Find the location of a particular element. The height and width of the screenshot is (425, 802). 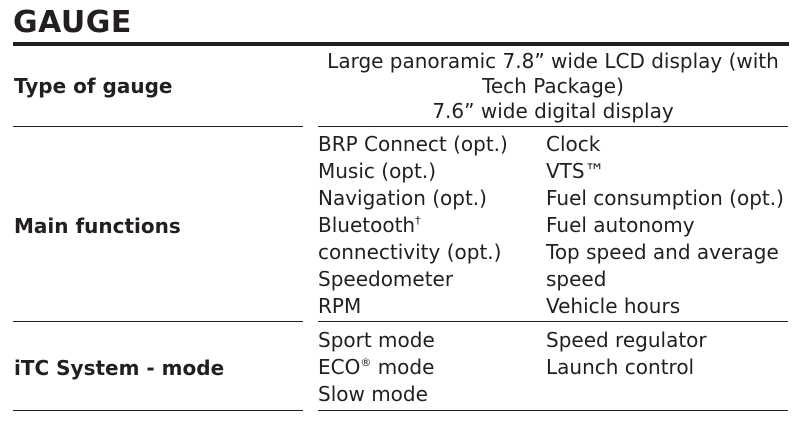

row-label-type-of-gauge: Type of gauge is located at coordinates (93, 86).